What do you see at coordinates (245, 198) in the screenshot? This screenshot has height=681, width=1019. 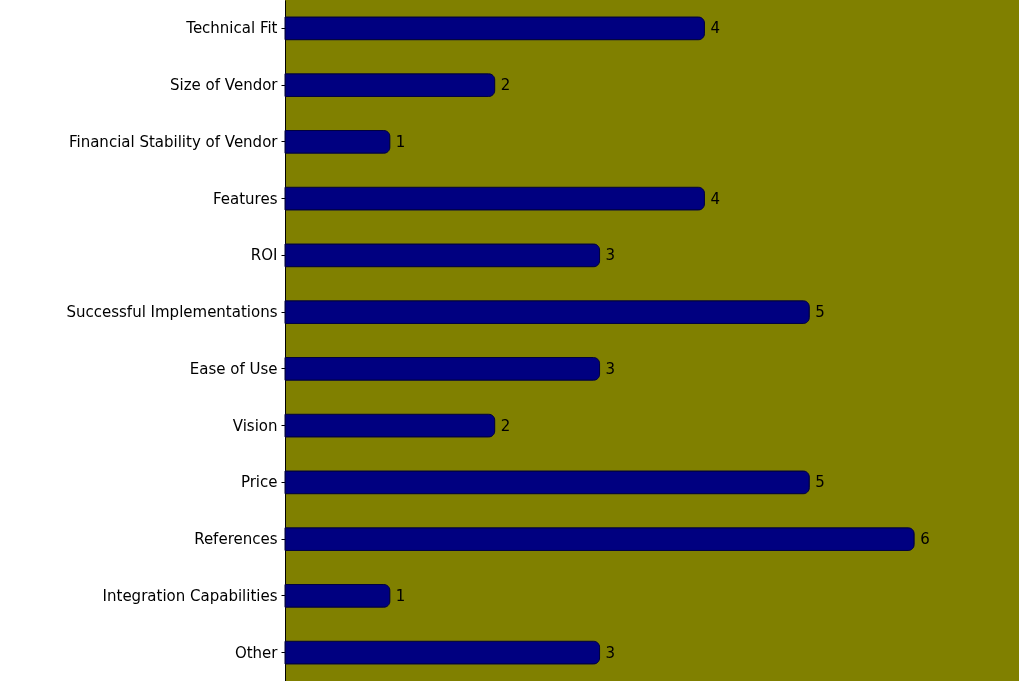 I see `y-tick-label: Features` at bounding box center [245, 198].